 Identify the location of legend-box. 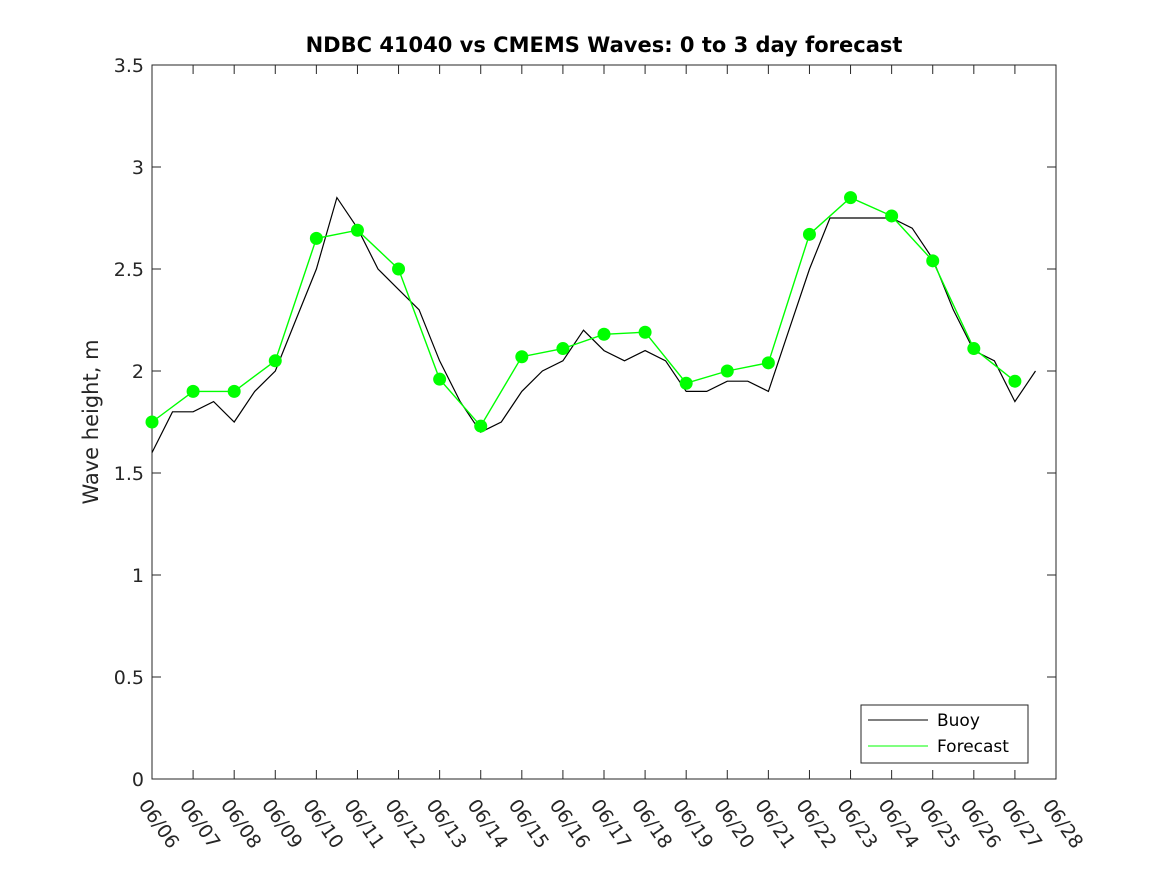
(944, 734).